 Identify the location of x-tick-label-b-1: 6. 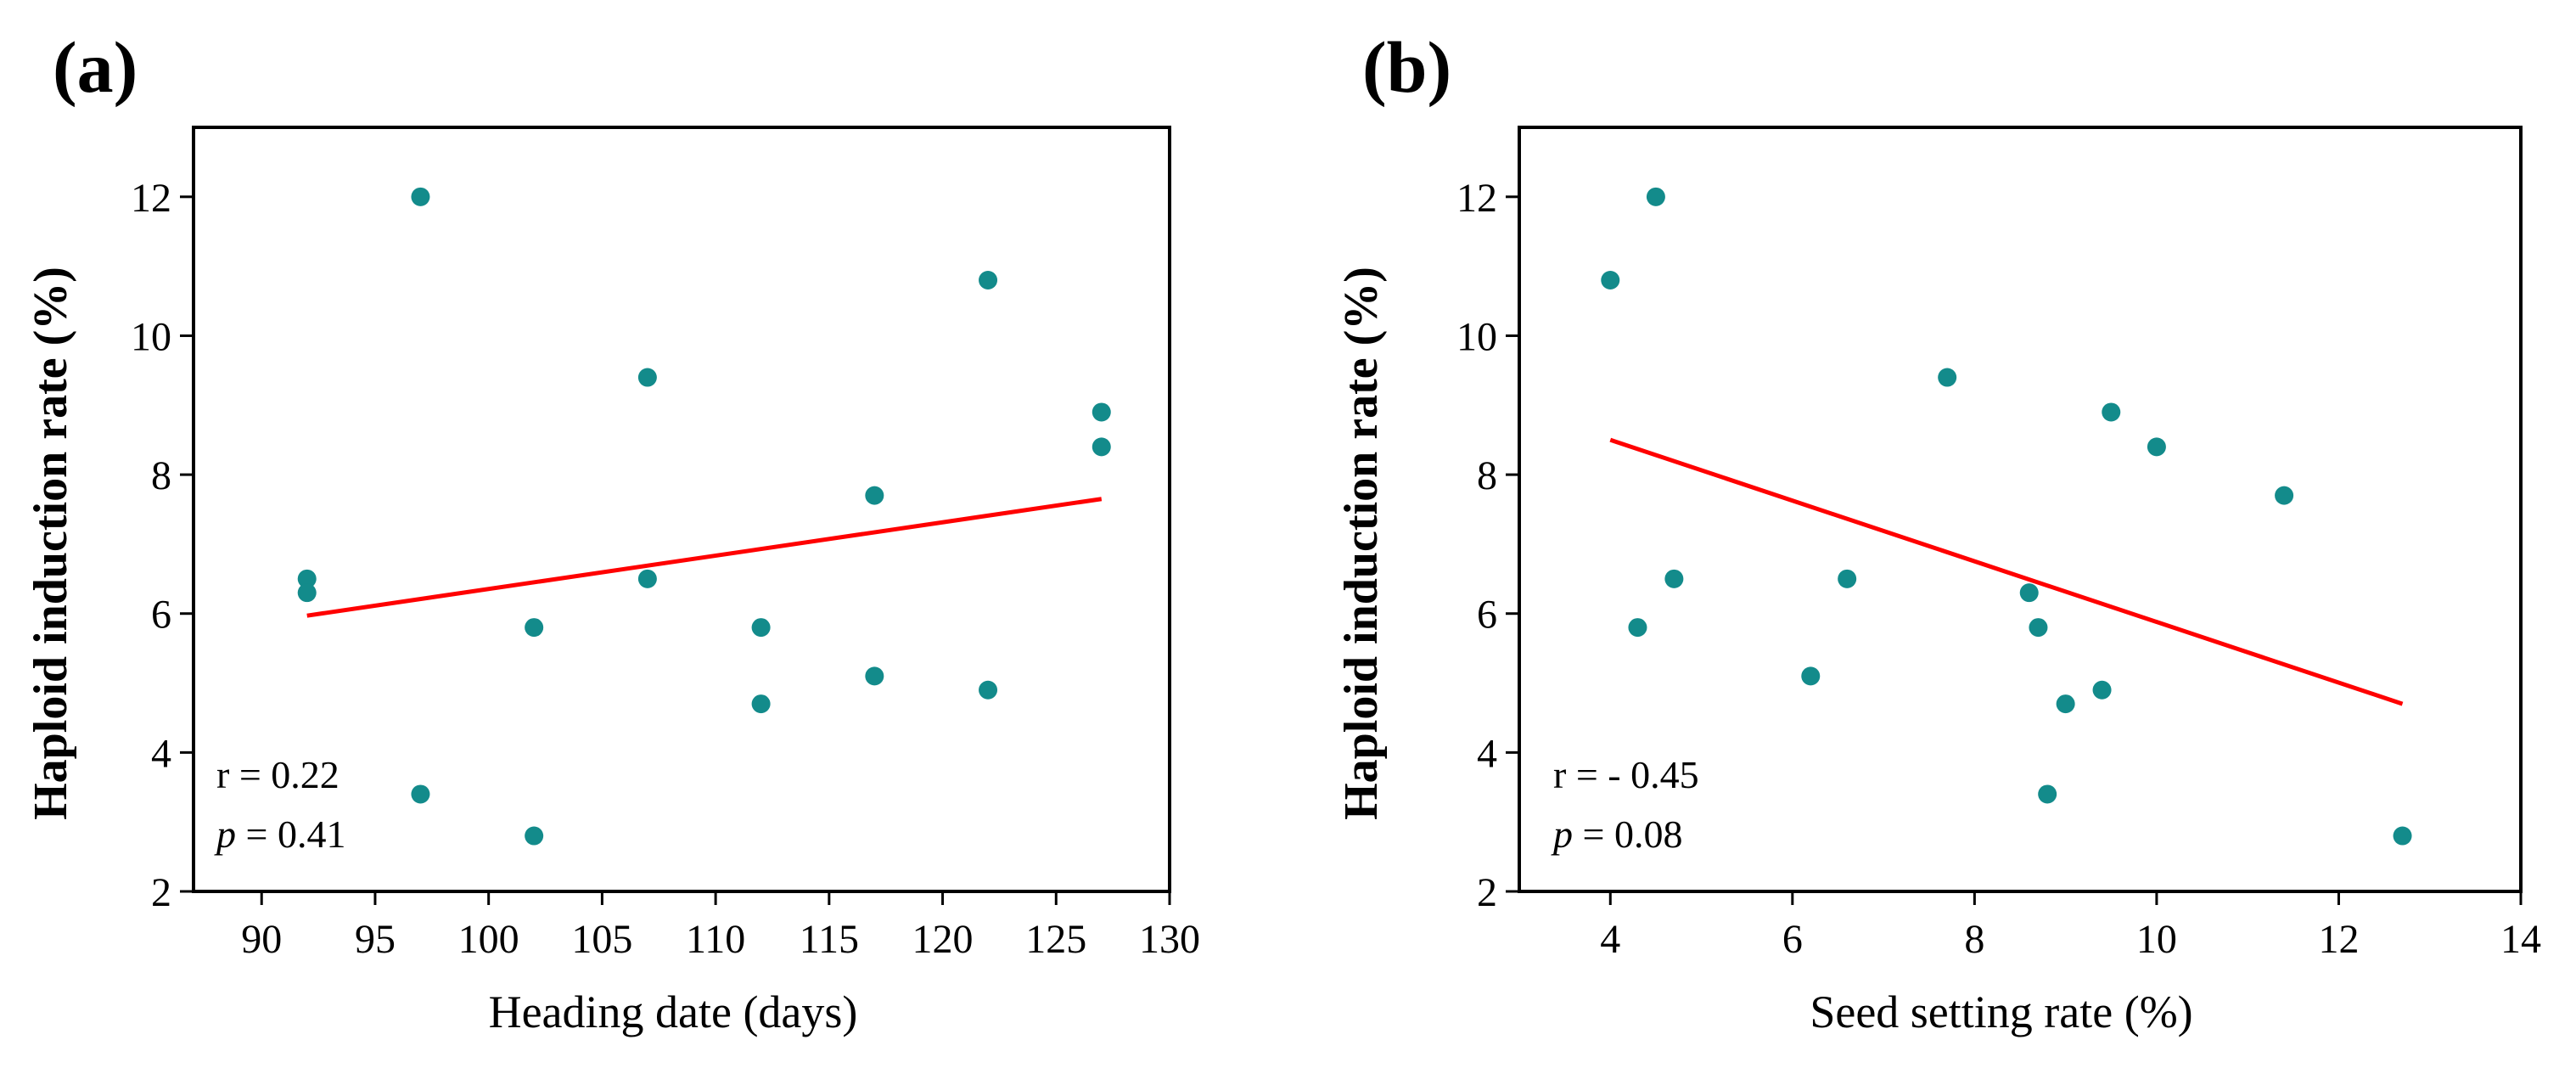
(1792, 940).